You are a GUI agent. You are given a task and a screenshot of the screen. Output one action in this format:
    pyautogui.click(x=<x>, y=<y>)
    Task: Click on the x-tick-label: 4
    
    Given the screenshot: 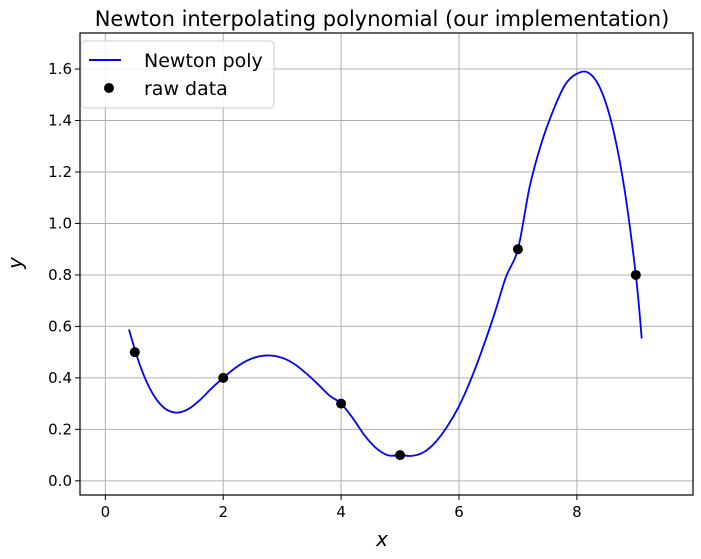 What is the action you would take?
    pyautogui.click(x=341, y=512)
    